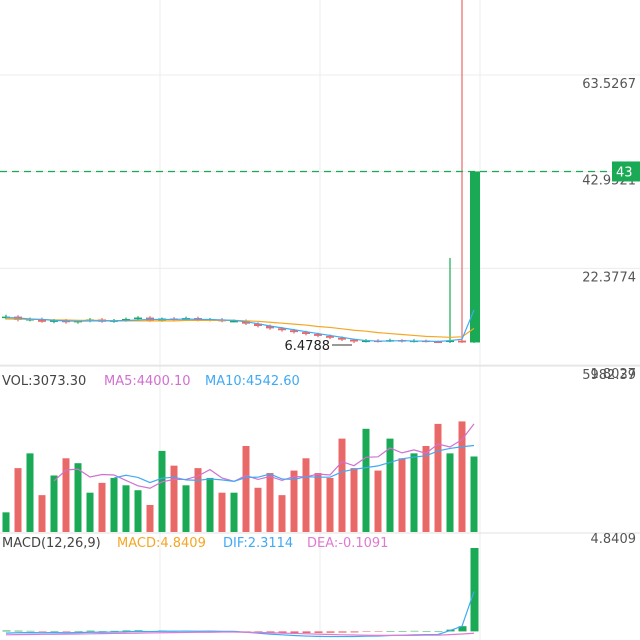 The width and height of the screenshot is (640, 640). What do you see at coordinates (347, 543) in the screenshot?
I see `legend-item: DEA:-0.1091` at bounding box center [347, 543].